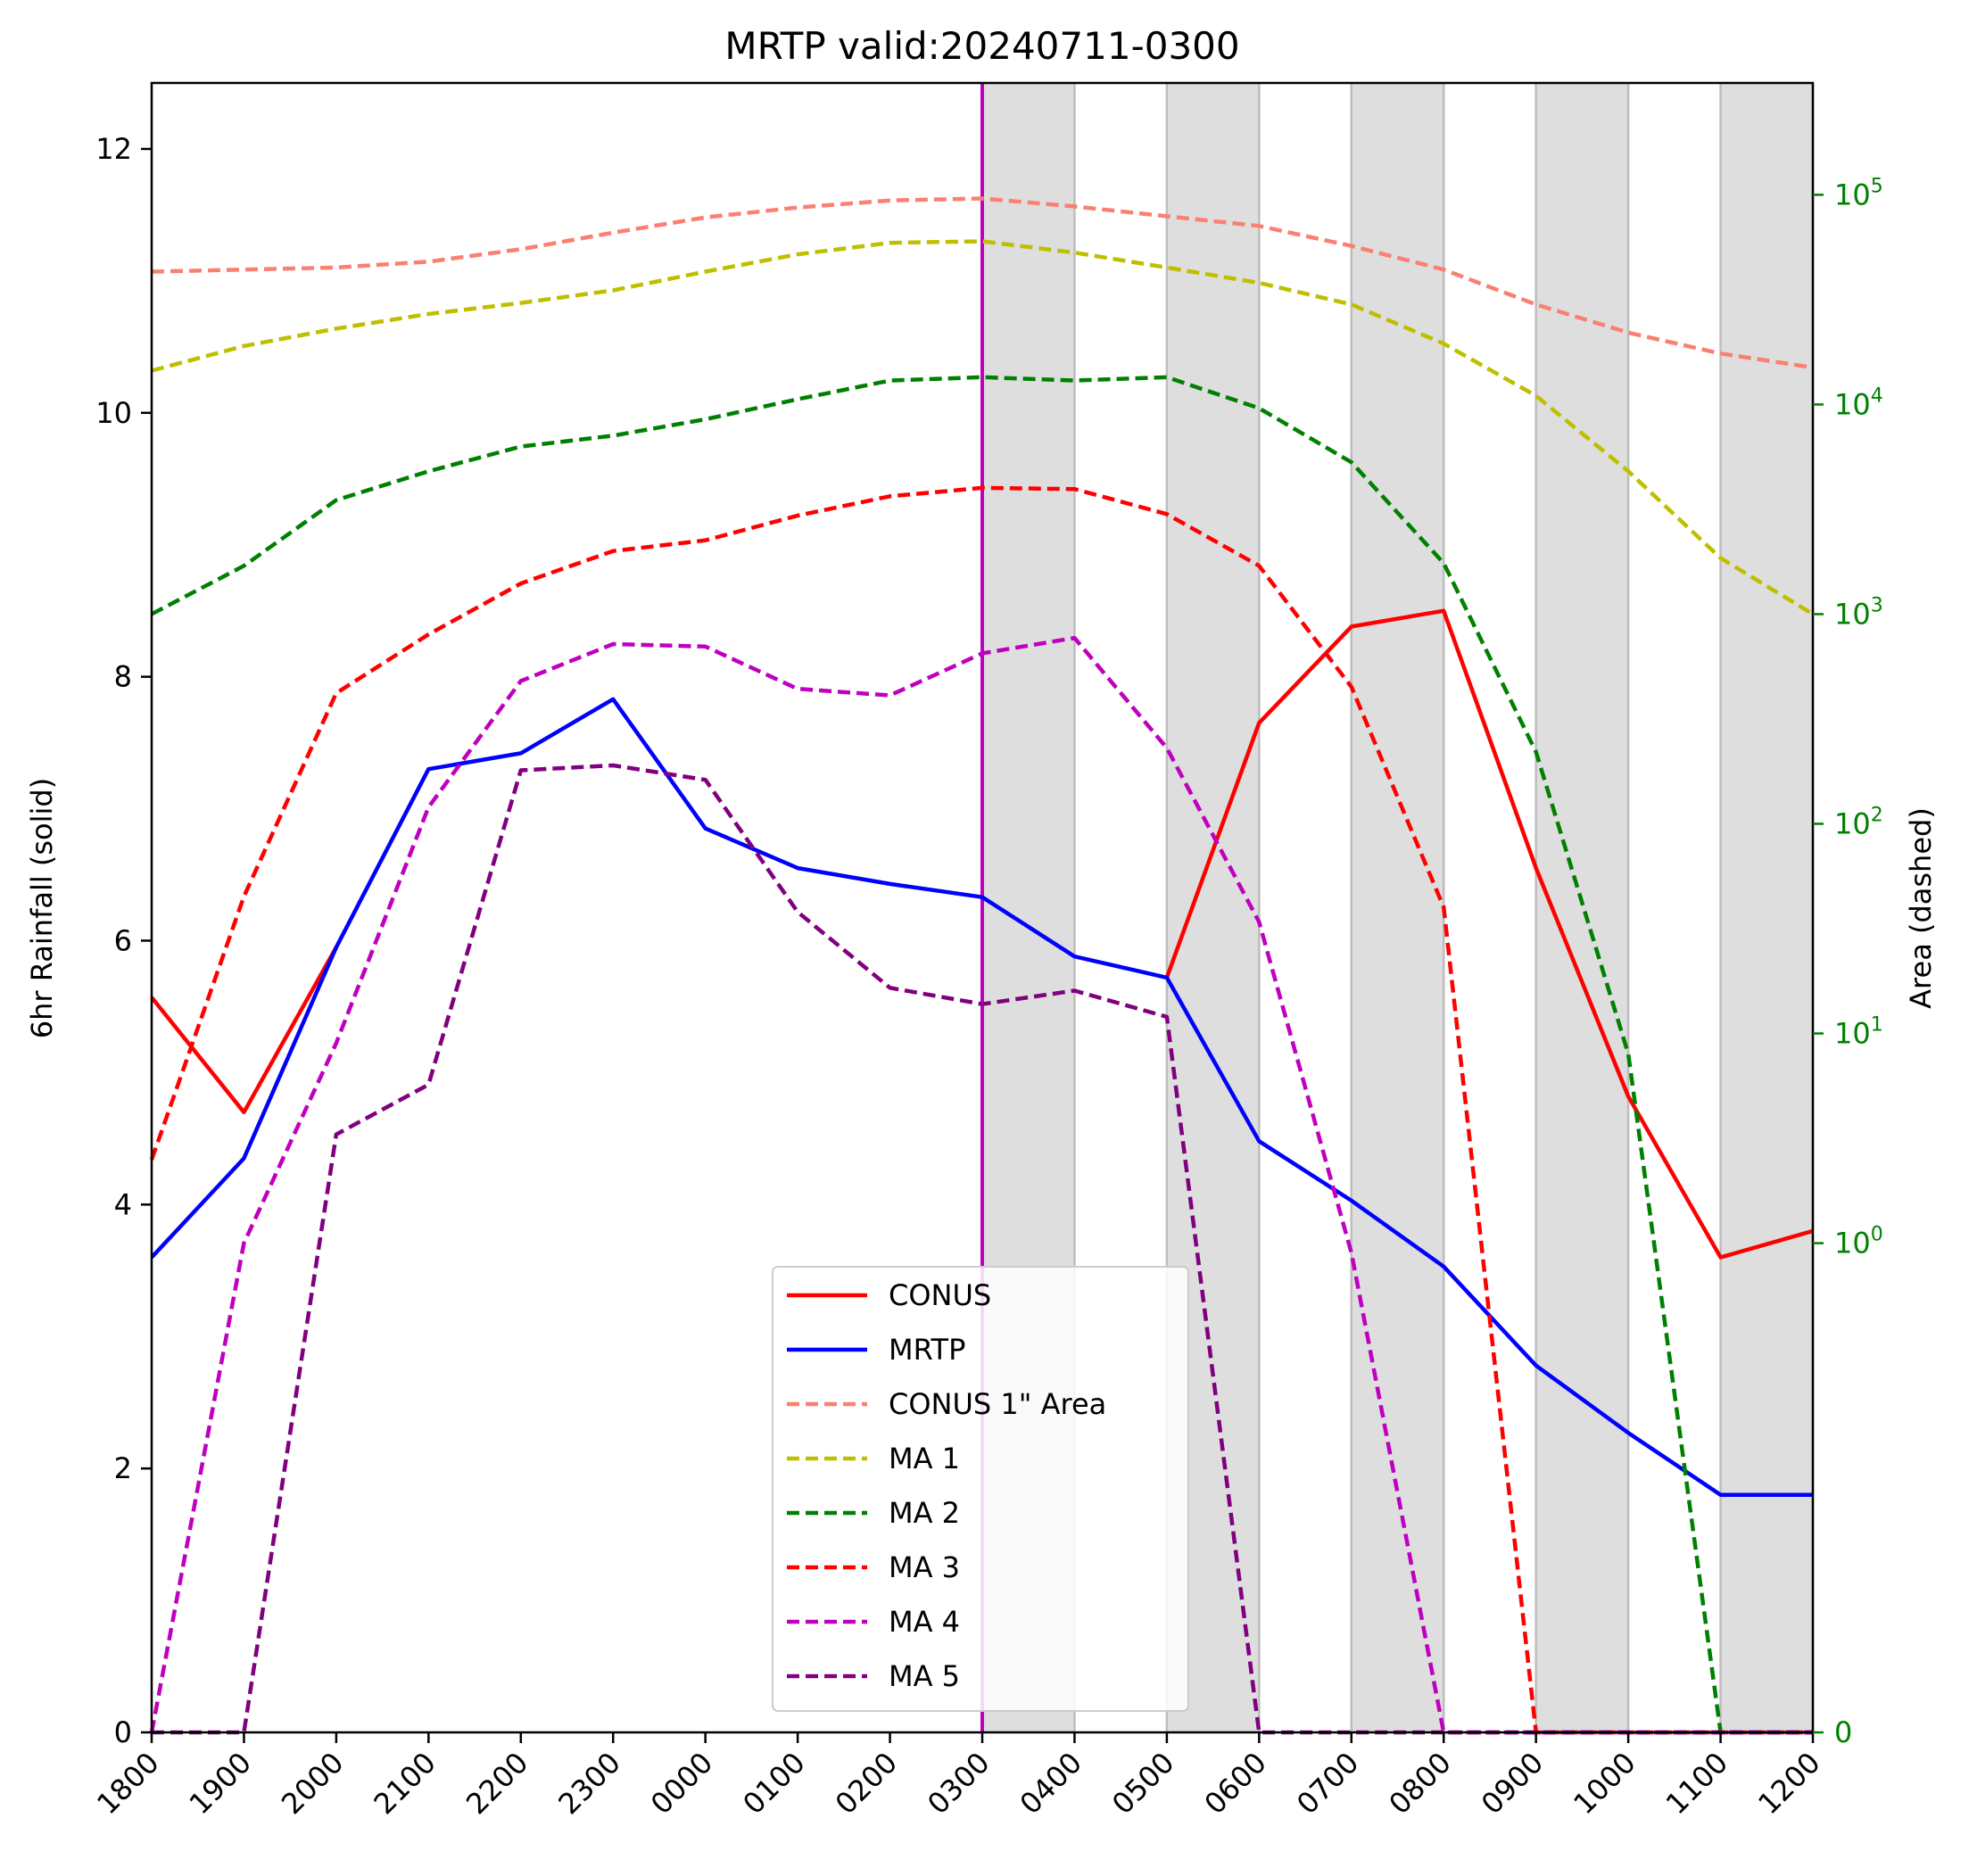 This screenshot has width=1977, height=1876. What do you see at coordinates (940, 1295) in the screenshot?
I see `legend-label-0: CONUS` at bounding box center [940, 1295].